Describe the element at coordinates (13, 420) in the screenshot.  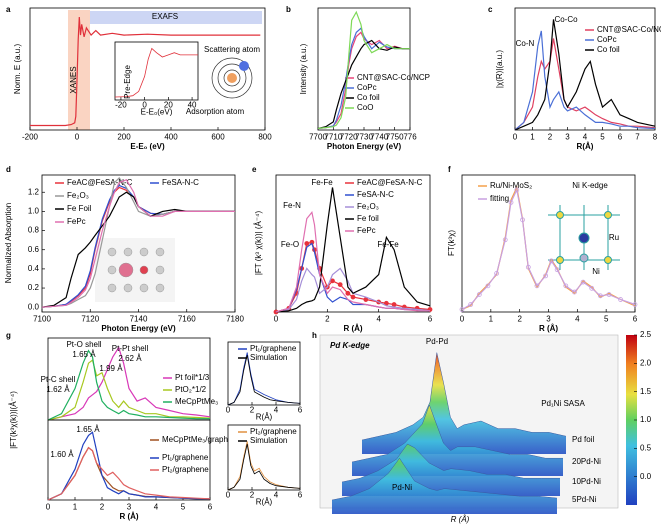
I see `y-axis-label: |FT(k³χ(k))|(Å⁻⁴)` at that location.